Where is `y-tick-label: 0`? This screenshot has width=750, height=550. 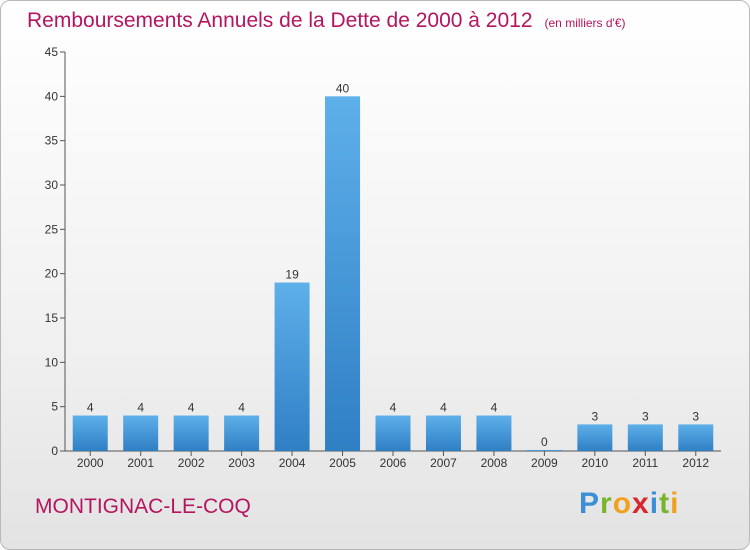 y-tick-label: 0 is located at coordinates (54, 451).